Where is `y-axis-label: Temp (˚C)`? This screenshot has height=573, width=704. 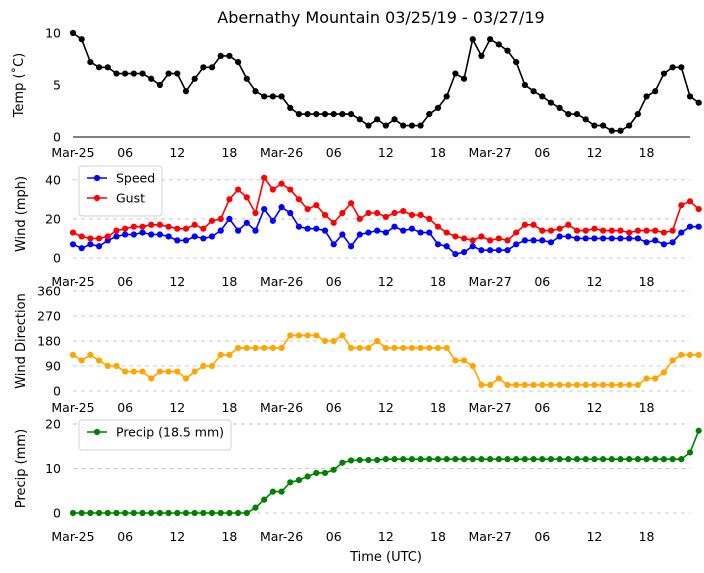
y-axis-label: Temp (˚C) is located at coordinates (19, 86).